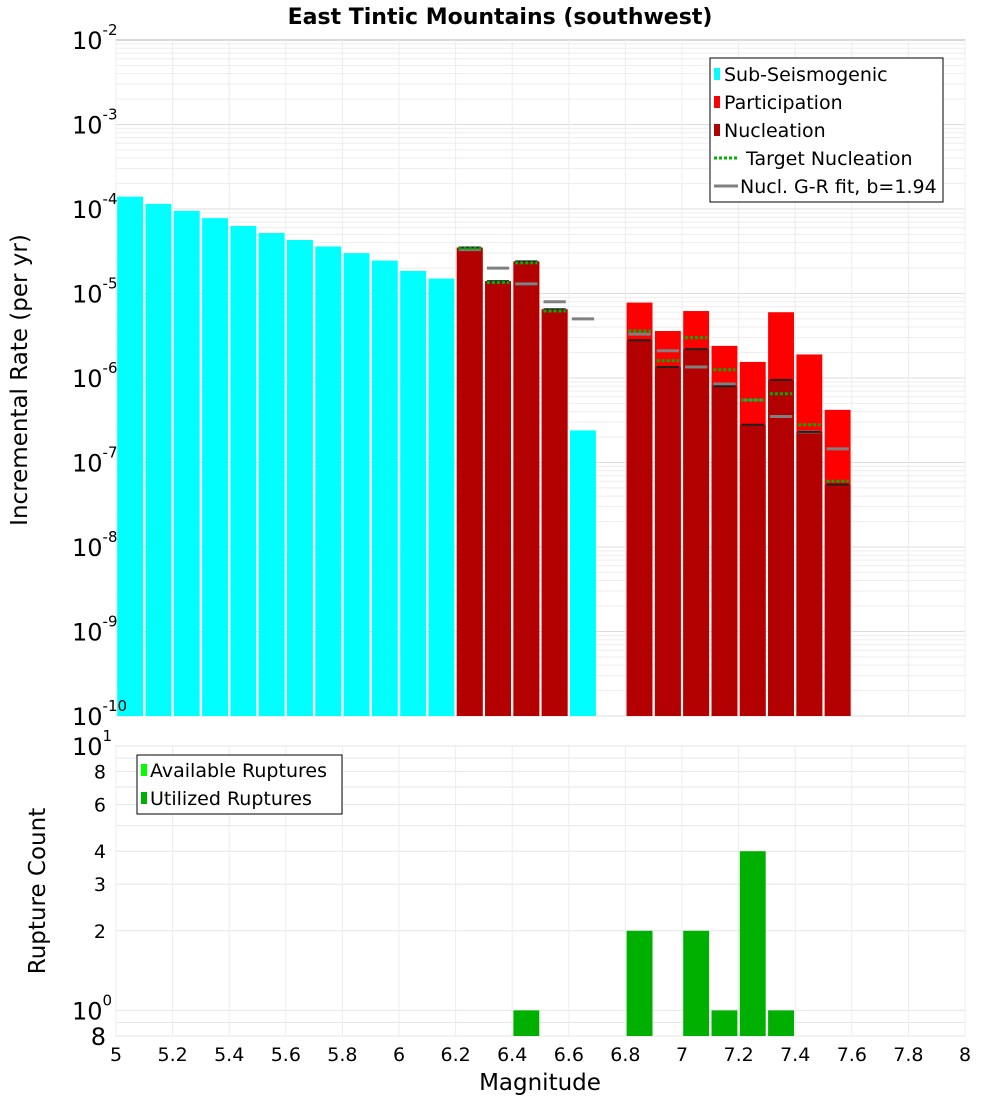  Describe the element at coordinates (286, 1055) in the screenshot. I see `x-tick-label: 5.6` at that location.